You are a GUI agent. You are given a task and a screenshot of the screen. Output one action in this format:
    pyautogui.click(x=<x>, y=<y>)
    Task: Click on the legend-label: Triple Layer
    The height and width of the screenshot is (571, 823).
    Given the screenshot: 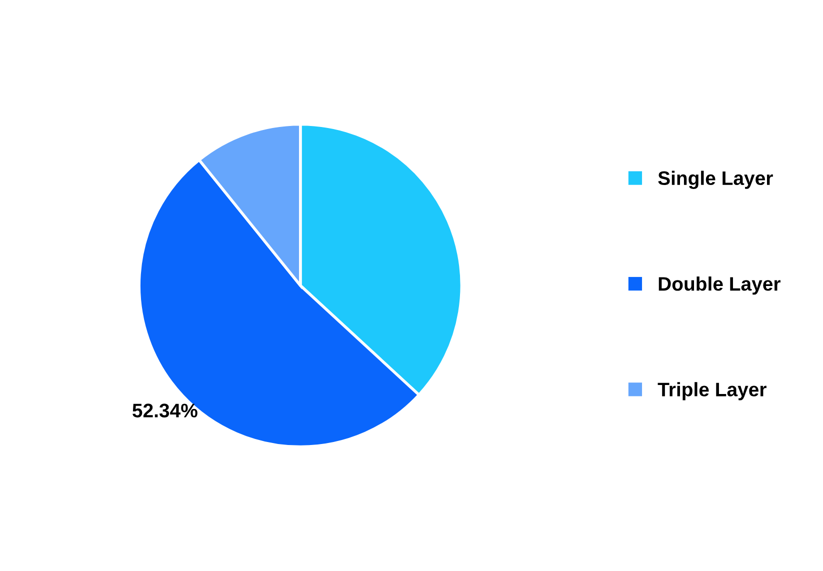 What is the action you would take?
    pyautogui.click(x=712, y=391)
    